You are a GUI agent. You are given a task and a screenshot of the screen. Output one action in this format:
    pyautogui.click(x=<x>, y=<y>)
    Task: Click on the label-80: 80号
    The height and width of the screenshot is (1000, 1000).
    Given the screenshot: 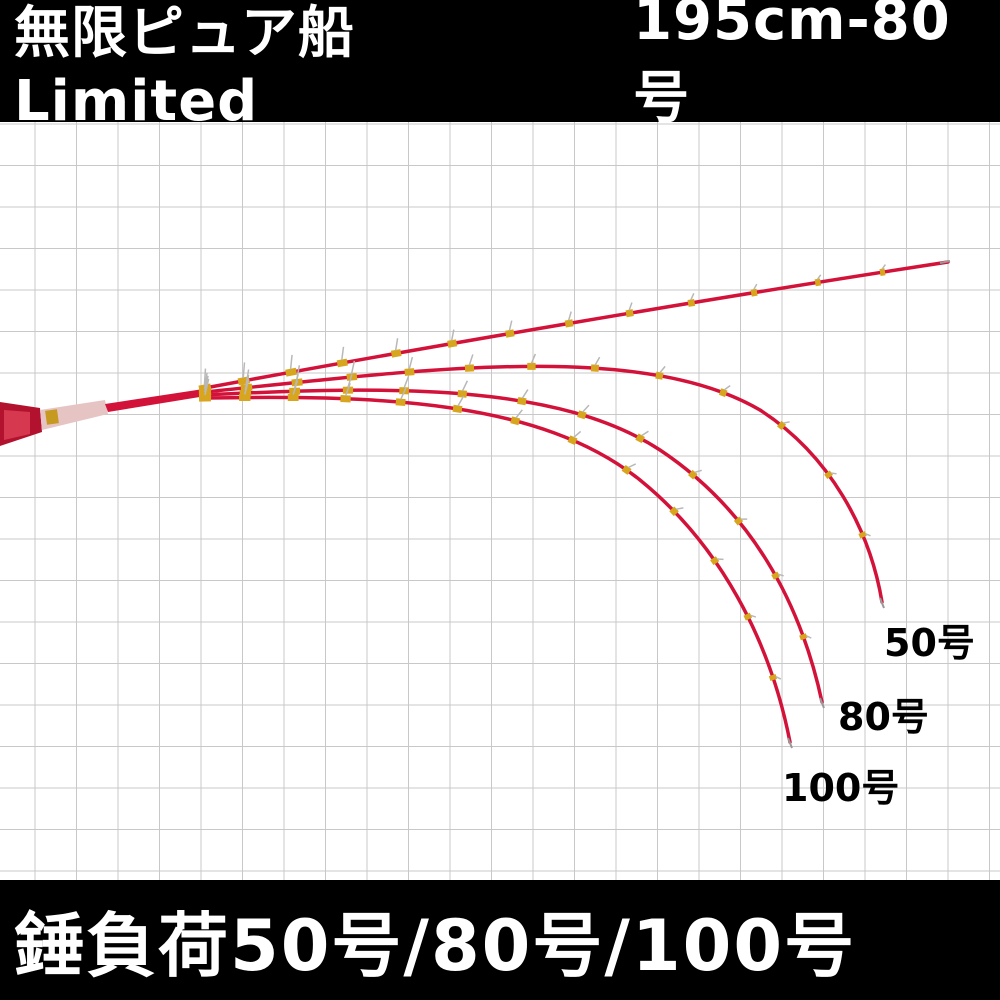 What is the action you would take?
    pyautogui.click(x=883, y=717)
    